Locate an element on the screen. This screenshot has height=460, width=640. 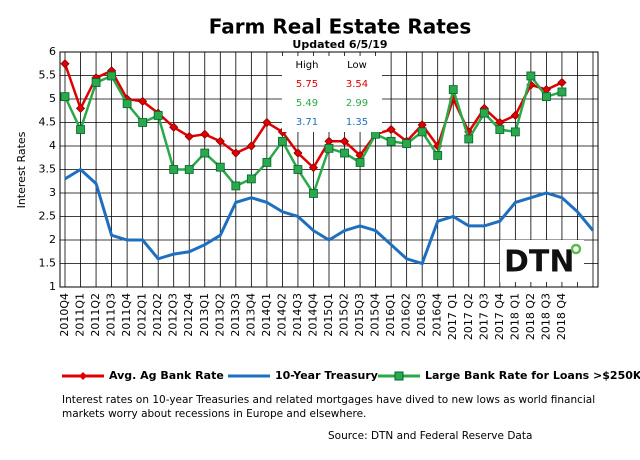
x-tick-label: 2011Q4 is located at coordinates (126, 315).